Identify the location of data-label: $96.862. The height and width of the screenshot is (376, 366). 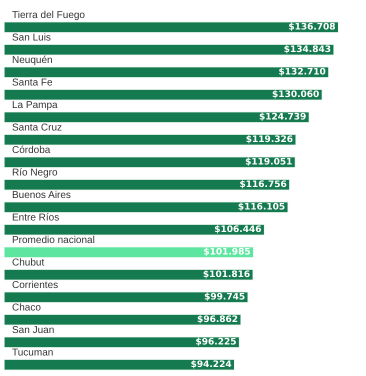
(217, 319).